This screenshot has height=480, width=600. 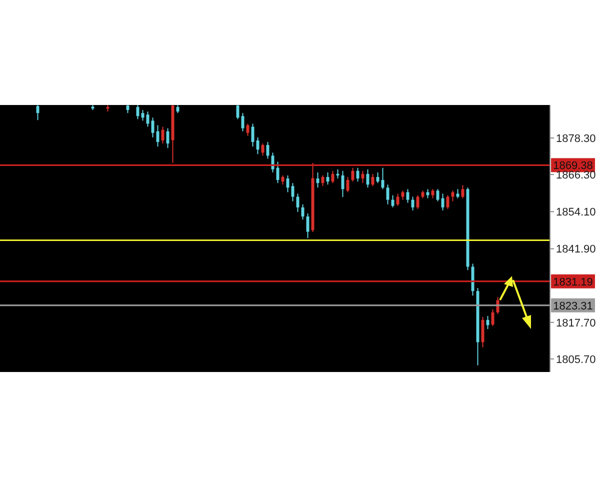 What do you see at coordinates (576, 323) in the screenshot?
I see `y-tick-label: 1817.70` at bounding box center [576, 323].